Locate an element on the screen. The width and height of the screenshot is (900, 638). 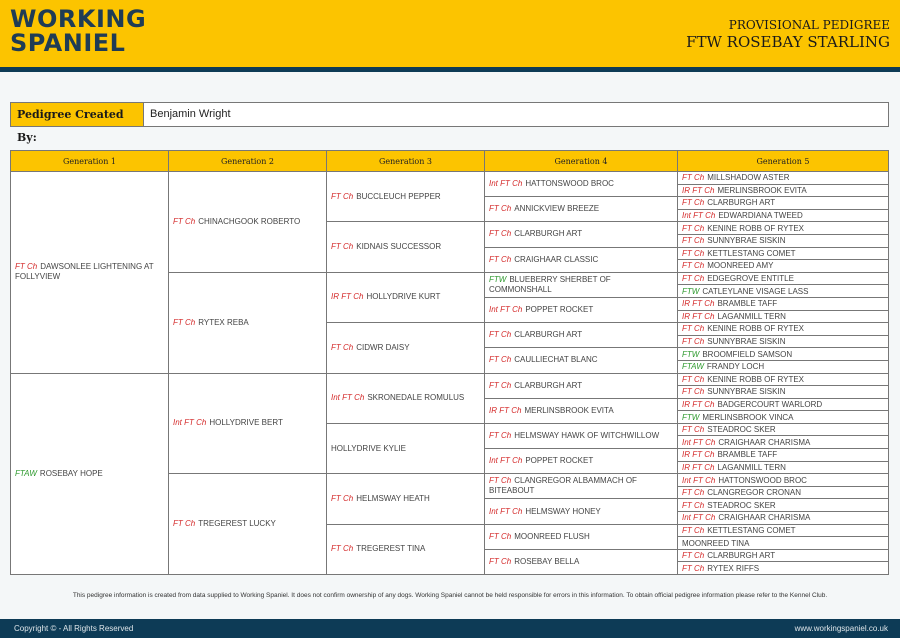
dog-name: ROSEBAY BELLA is located at coordinates (547, 561).